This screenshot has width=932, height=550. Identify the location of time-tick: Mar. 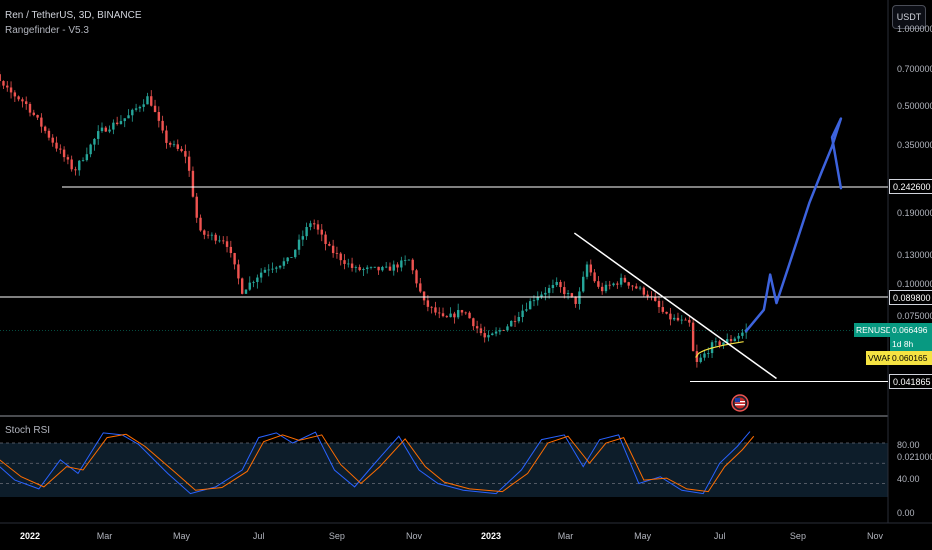
(104, 536).